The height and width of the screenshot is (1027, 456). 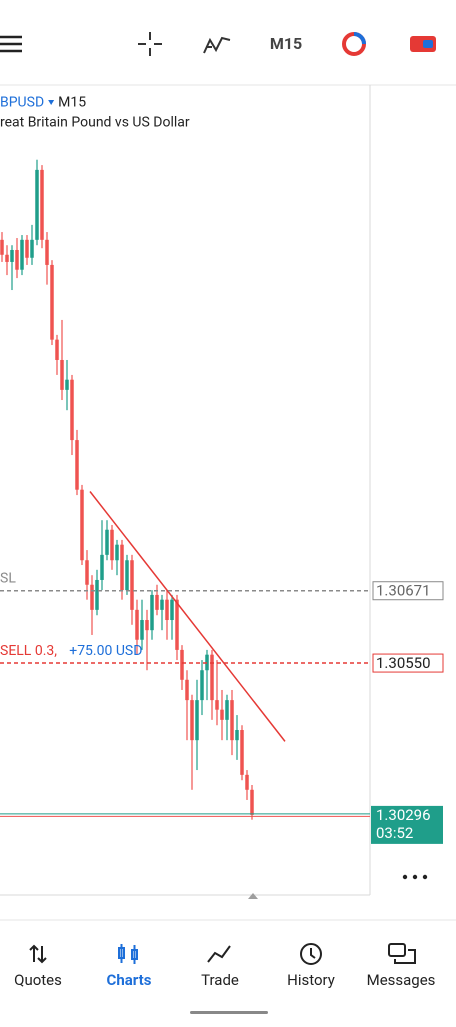 What do you see at coordinates (187, 616) in the screenshot?
I see `trendline` at bounding box center [187, 616].